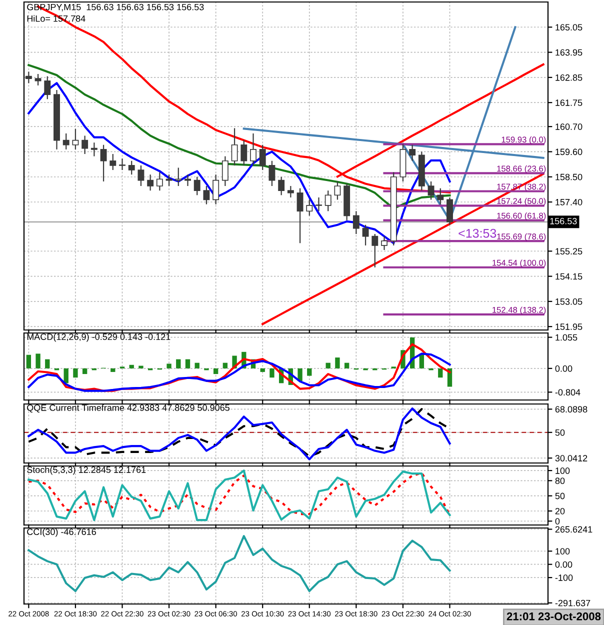 This screenshot has height=625, width=604. What do you see at coordinates (524, 140) in the screenshot?
I see `annotation: 159.93 (0.0)` at bounding box center [524, 140].